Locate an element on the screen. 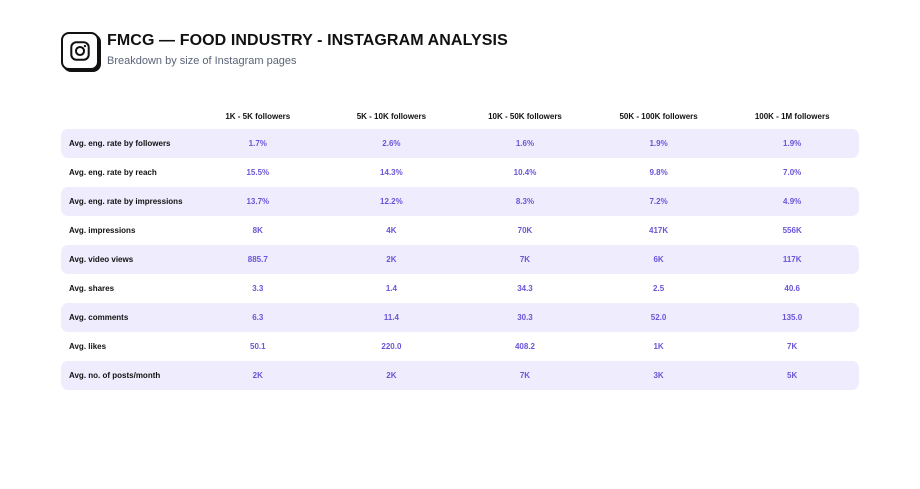  column-header: 10K - 50K followers is located at coordinates (525, 116).